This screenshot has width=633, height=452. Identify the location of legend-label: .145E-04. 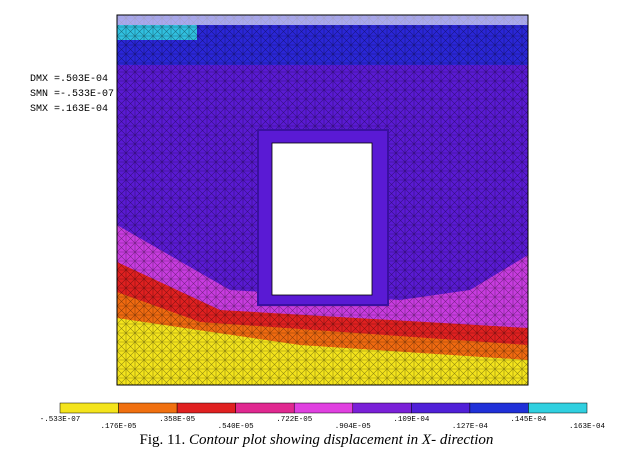
(528, 420).